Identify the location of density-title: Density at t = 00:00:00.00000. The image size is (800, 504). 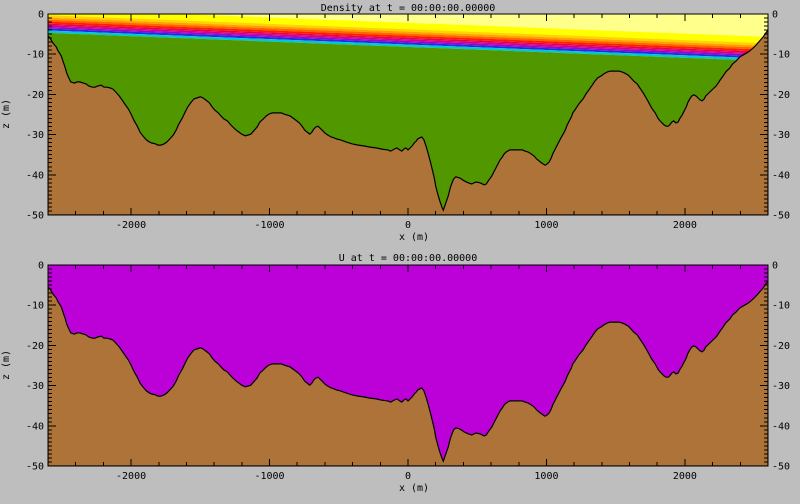
(408, 8).